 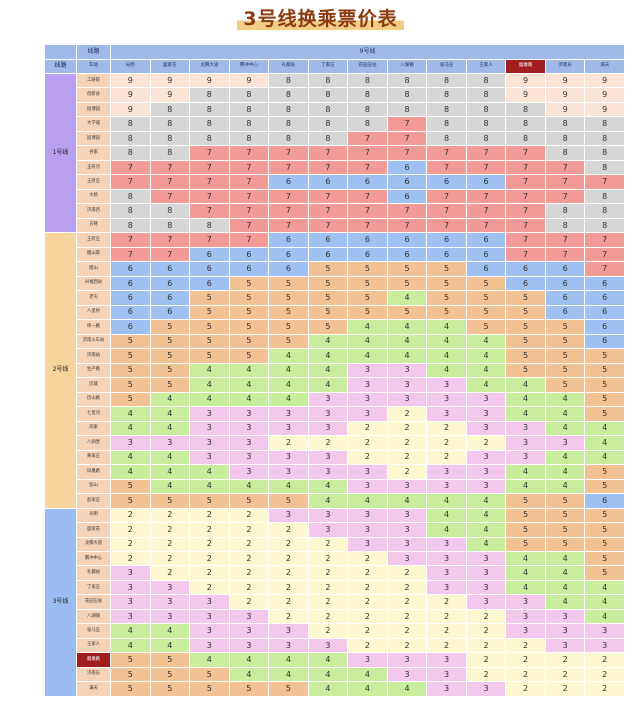 I want to click on station-name: 彭家庄, so click(x=93, y=501).